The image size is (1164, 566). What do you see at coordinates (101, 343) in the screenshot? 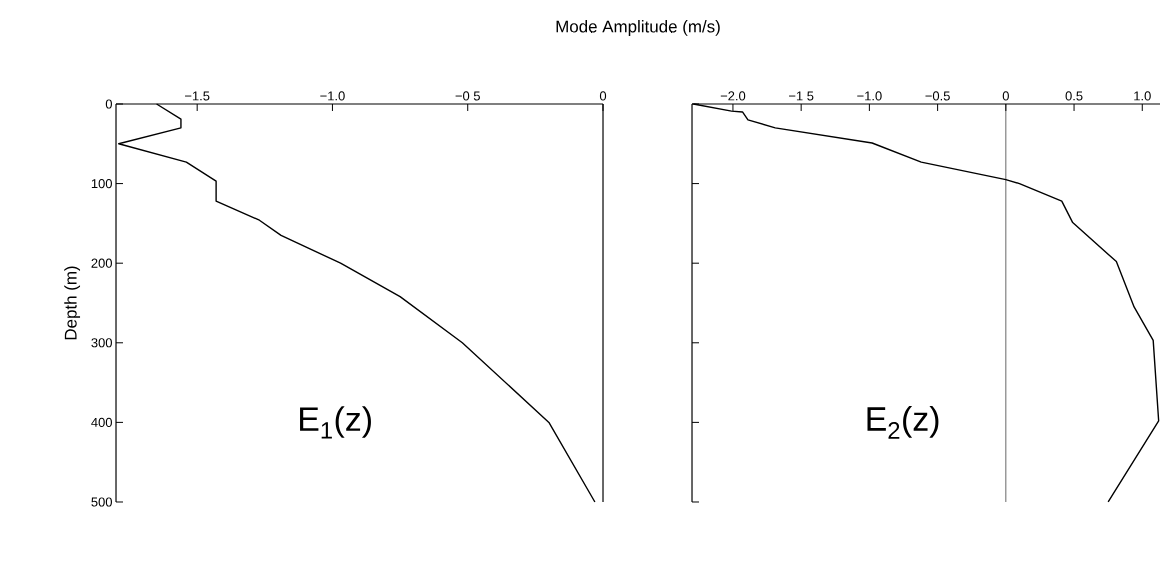
I see `y-tick-label: 300` at bounding box center [101, 343].